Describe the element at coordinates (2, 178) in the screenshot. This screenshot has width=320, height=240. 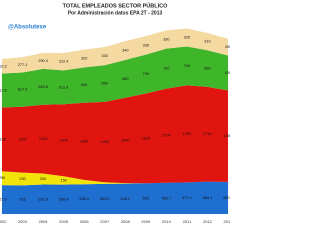
I see `value-label: 250` at that location.